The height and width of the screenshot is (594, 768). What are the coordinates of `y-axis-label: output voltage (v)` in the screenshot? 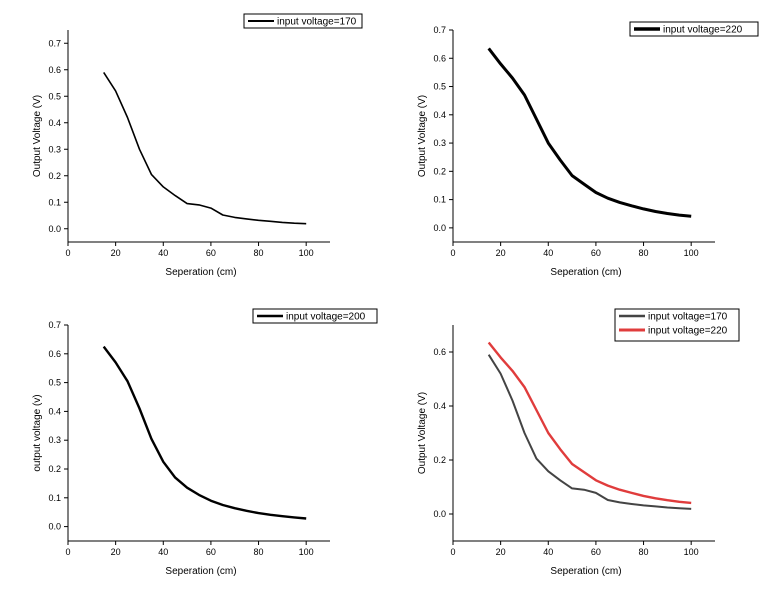 It's located at (37, 432).